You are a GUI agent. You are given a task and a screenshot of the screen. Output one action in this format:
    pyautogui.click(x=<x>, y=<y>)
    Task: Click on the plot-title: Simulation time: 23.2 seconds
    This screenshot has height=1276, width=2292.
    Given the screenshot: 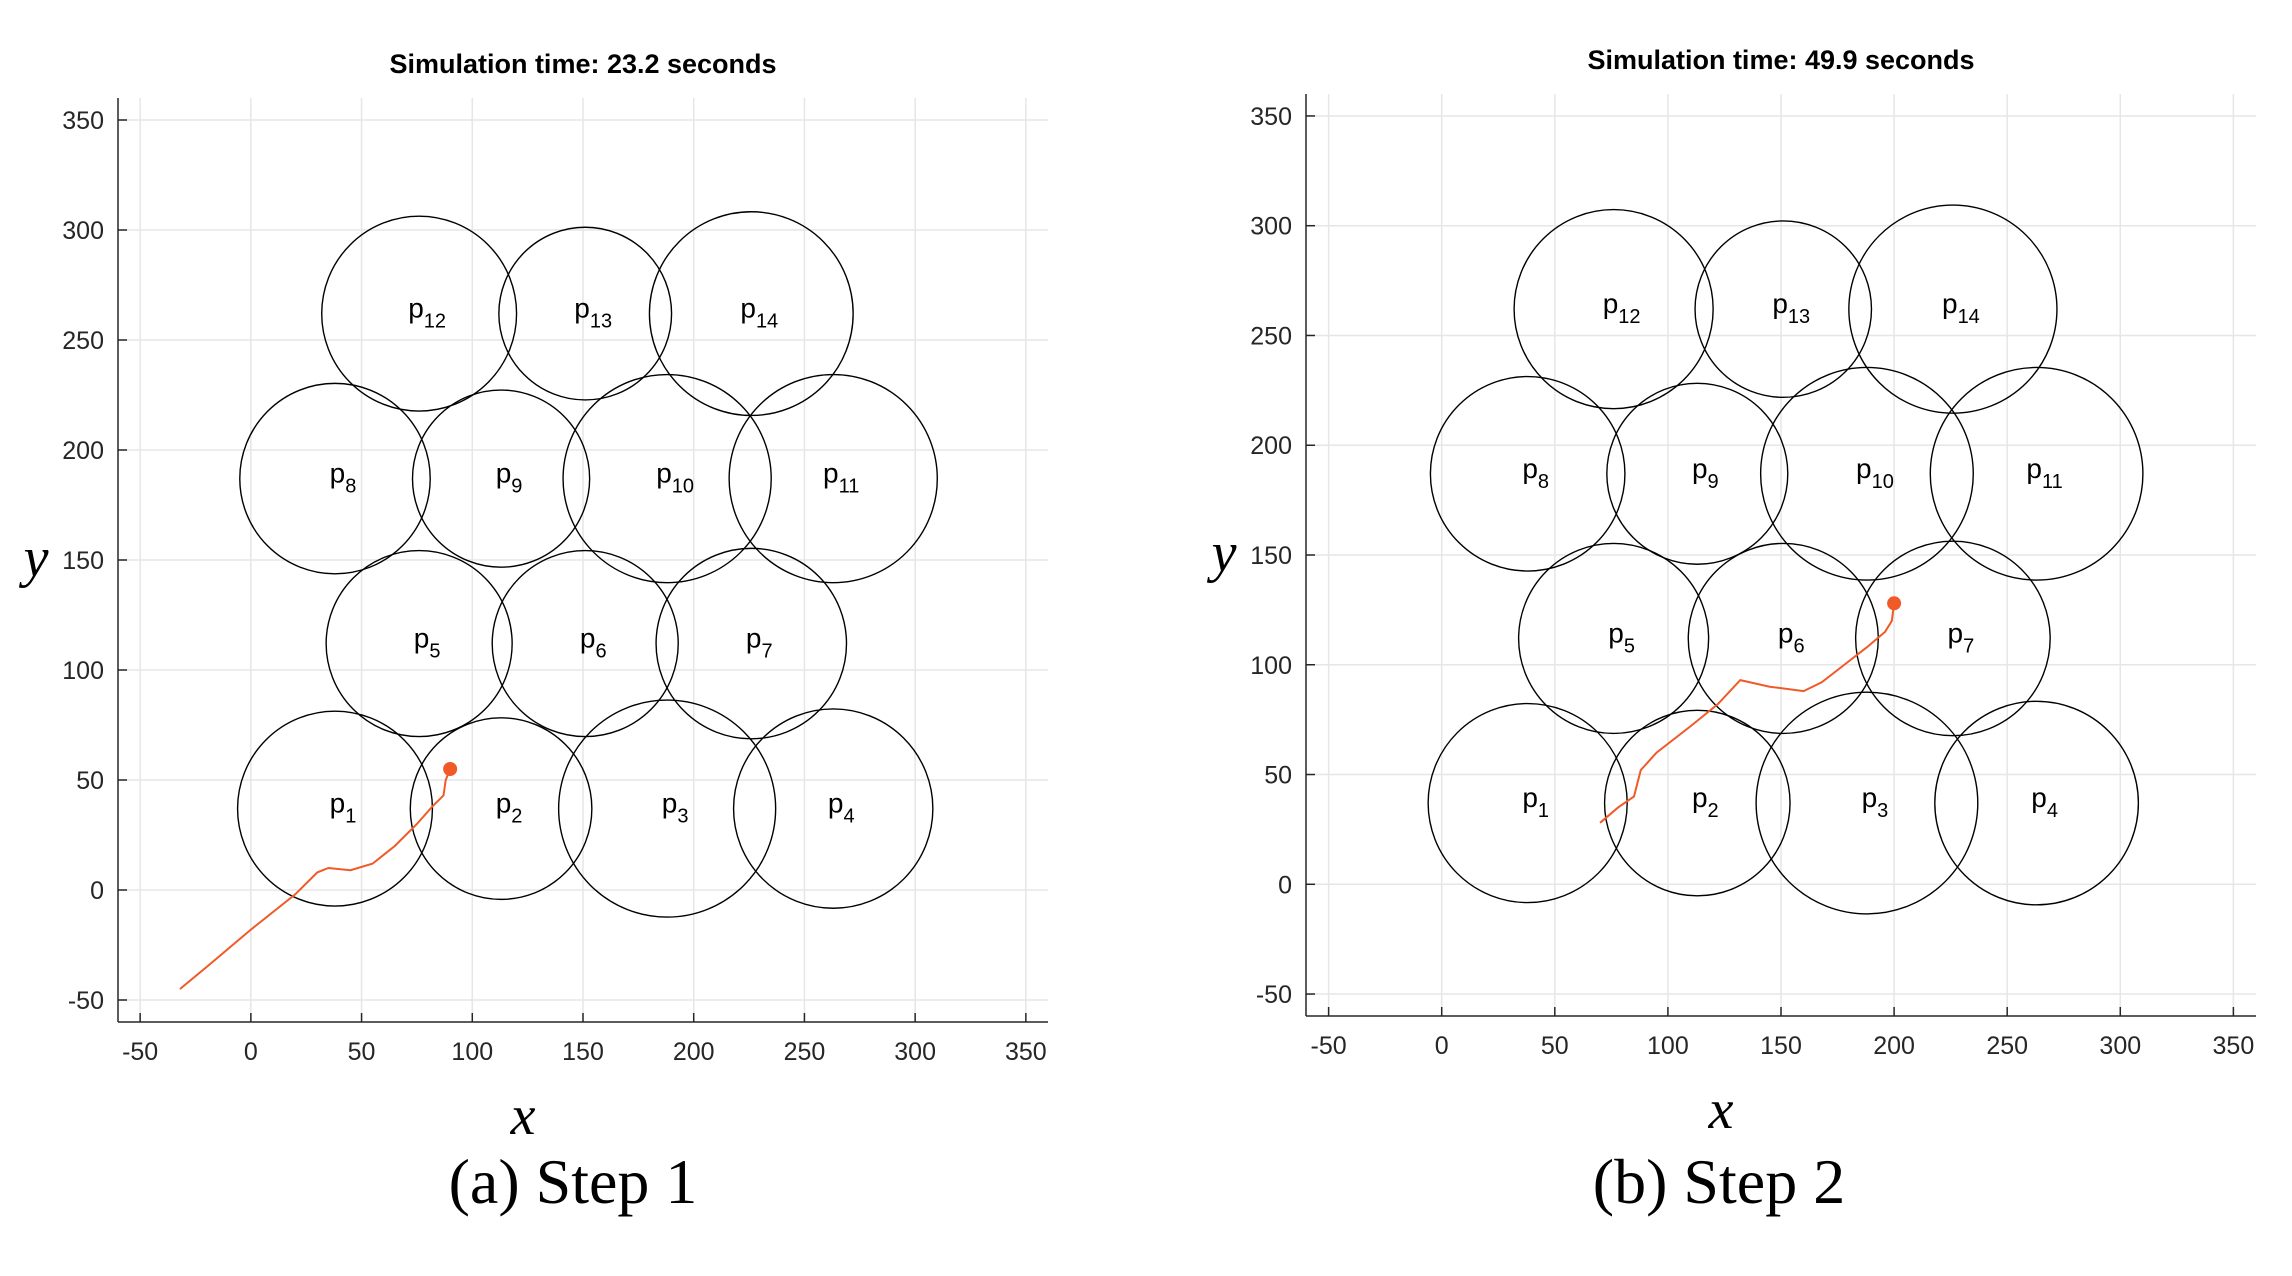 What is the action you would take?
    pyautogui.click(x=582, y=64)
    